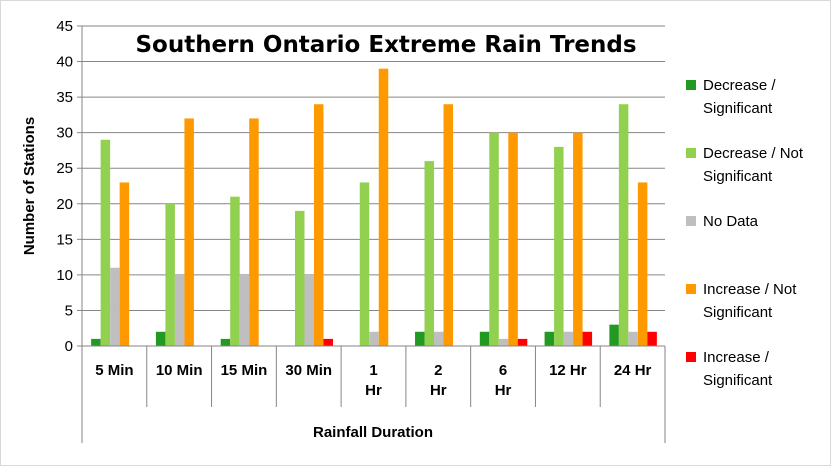 This screenshot has height=467, width=832. What do you see at coordinates (739, 97) in the screenshot?
I see `legend-label: Decrease / Significant` at bounding box center [739, 97].